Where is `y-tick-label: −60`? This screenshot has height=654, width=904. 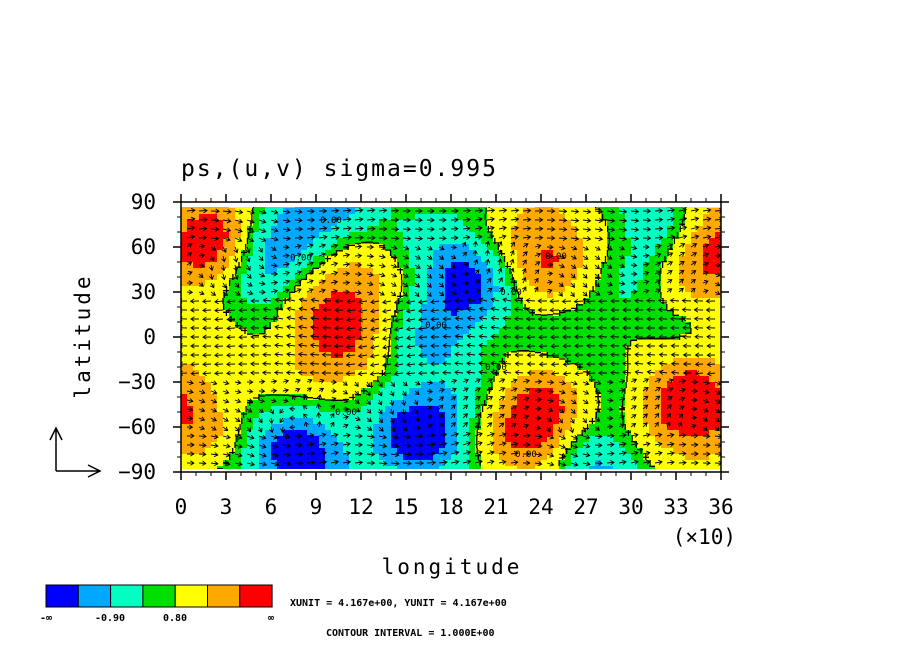 y-tick-label: −60 is located at coordinates (137, 427).